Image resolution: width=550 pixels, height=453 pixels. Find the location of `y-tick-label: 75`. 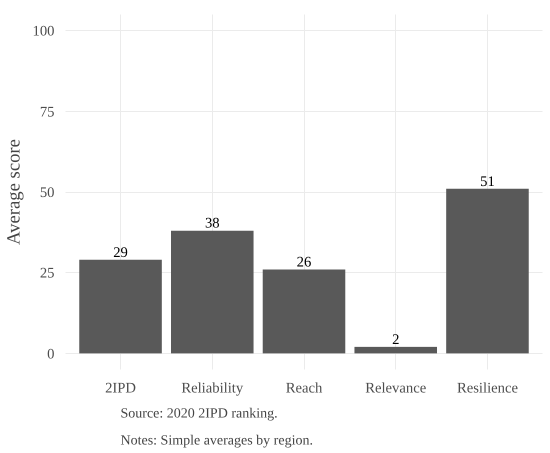

y-tick-label: 75 is located at coordinates (47, 112).